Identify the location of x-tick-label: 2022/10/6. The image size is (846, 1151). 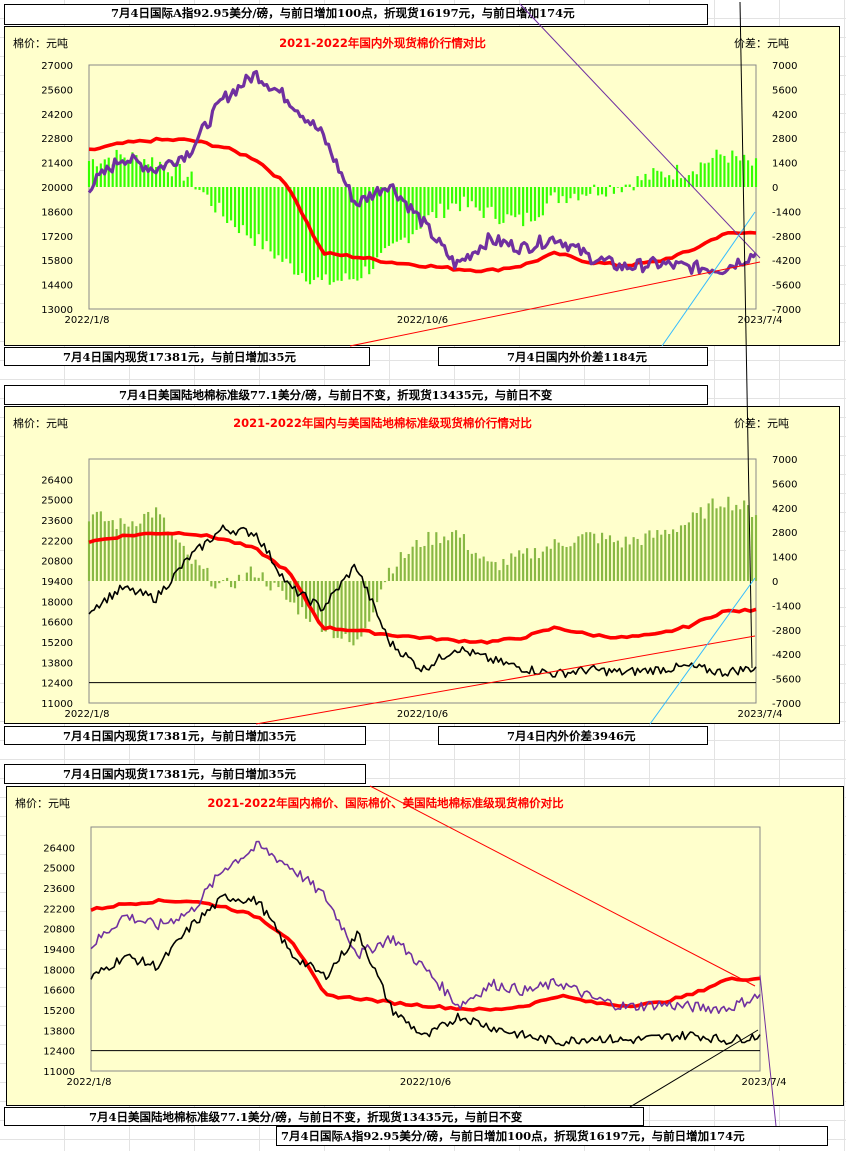
(422, 320).